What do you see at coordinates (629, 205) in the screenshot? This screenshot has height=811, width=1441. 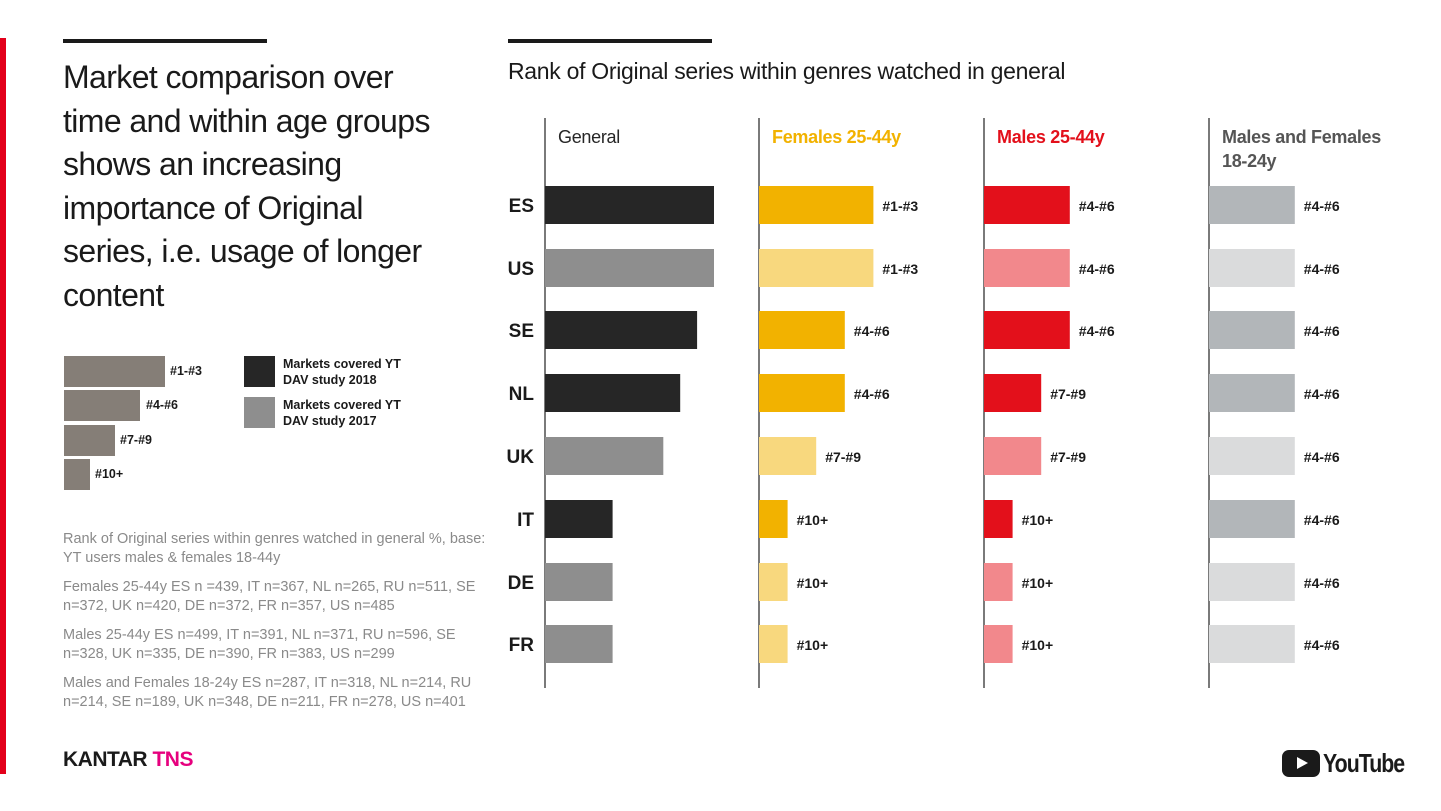 I see `bar-0-es` at bounding box center [629, 205].